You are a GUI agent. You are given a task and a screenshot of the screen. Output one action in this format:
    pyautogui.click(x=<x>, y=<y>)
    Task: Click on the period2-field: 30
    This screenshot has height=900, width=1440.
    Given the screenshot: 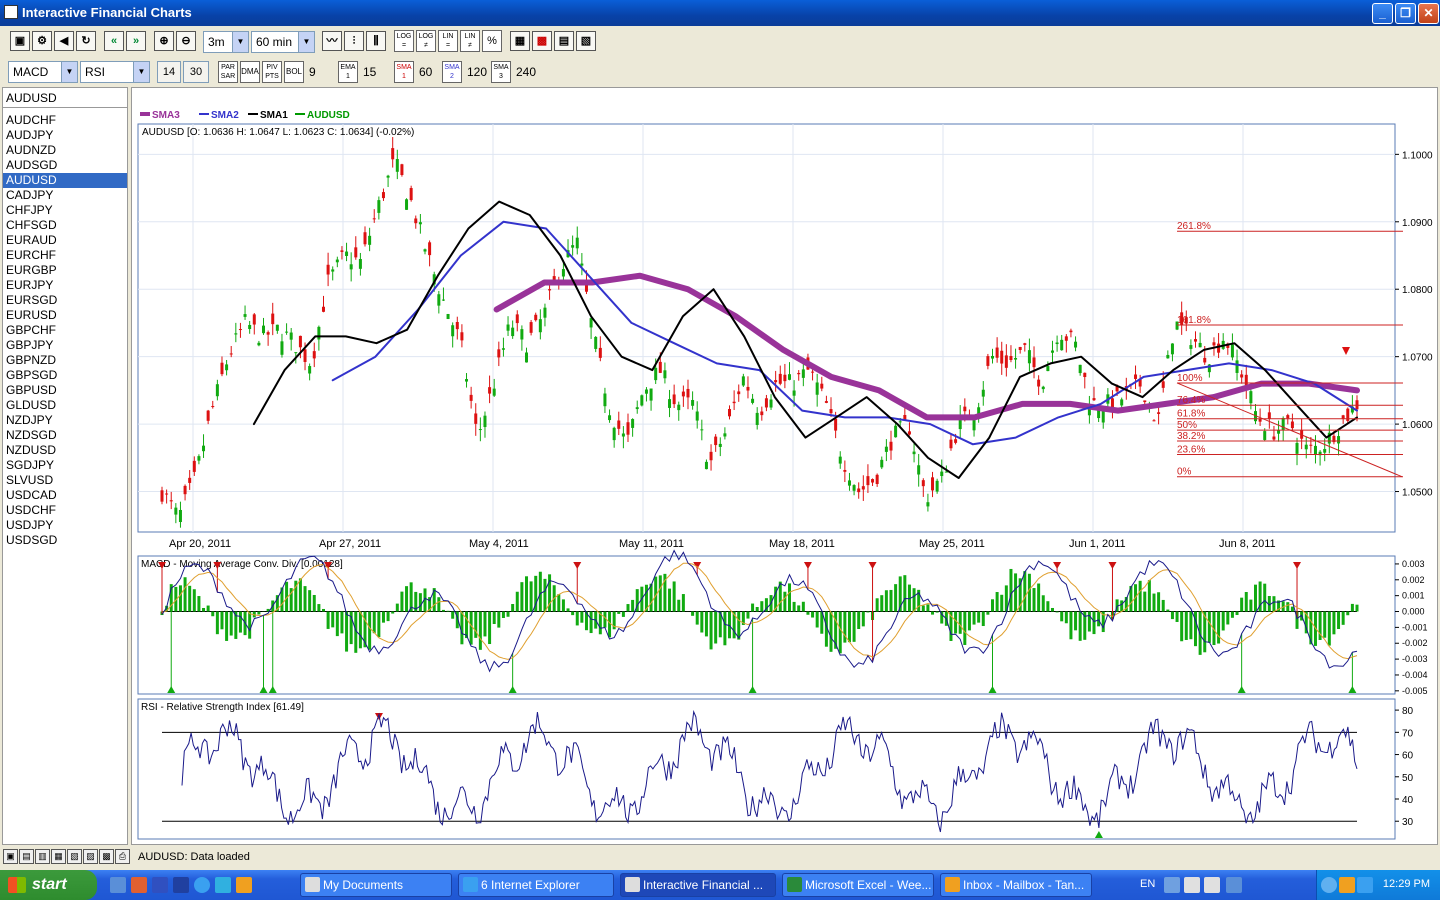 What is the action you would take?
    pyautogui.click(x=196, y=72)
    